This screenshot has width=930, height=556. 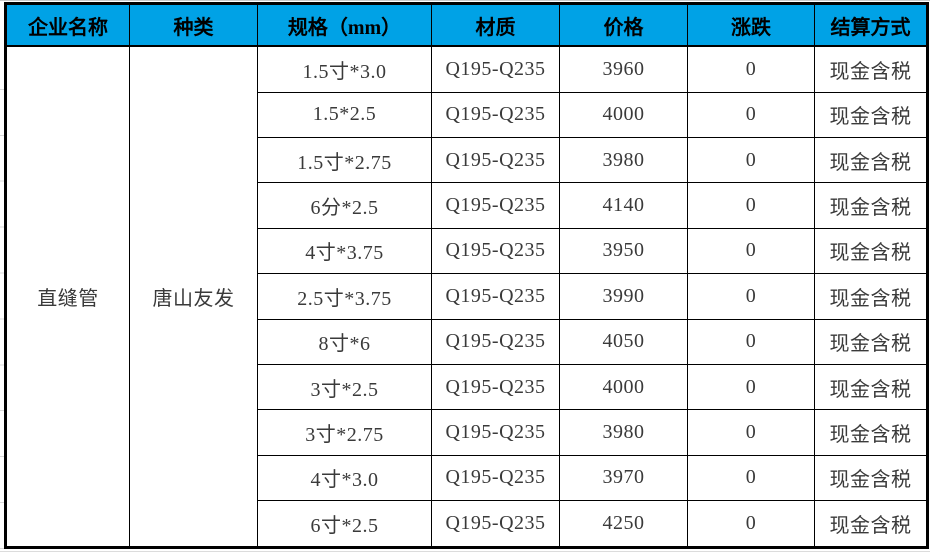 What do you see at coordinates (751, 25) in the screenshot?
I see `header-cell-change: 涨跌` at bounding box center [751, 25].